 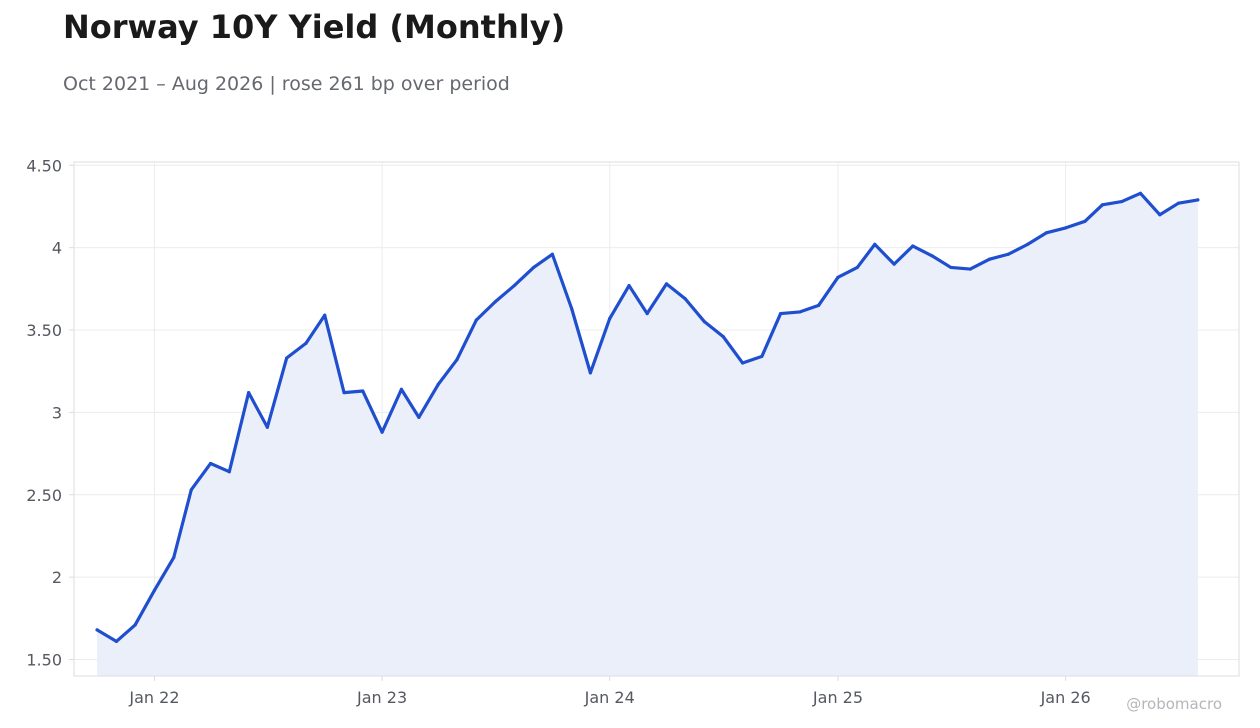 What do you see at coordinates (1174, 704) in the screenshot?
I see `watermark: @robomacro` at bounding box center [1174, 704].